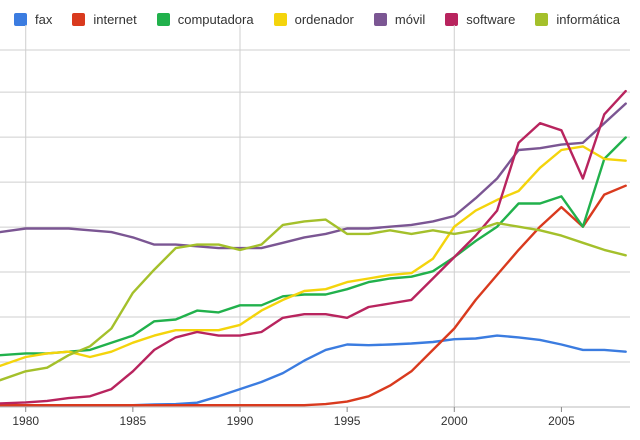 The height and width of the screenshot is (440, 640). I want to click on legend-item-2: computadora, so click(205, 19).